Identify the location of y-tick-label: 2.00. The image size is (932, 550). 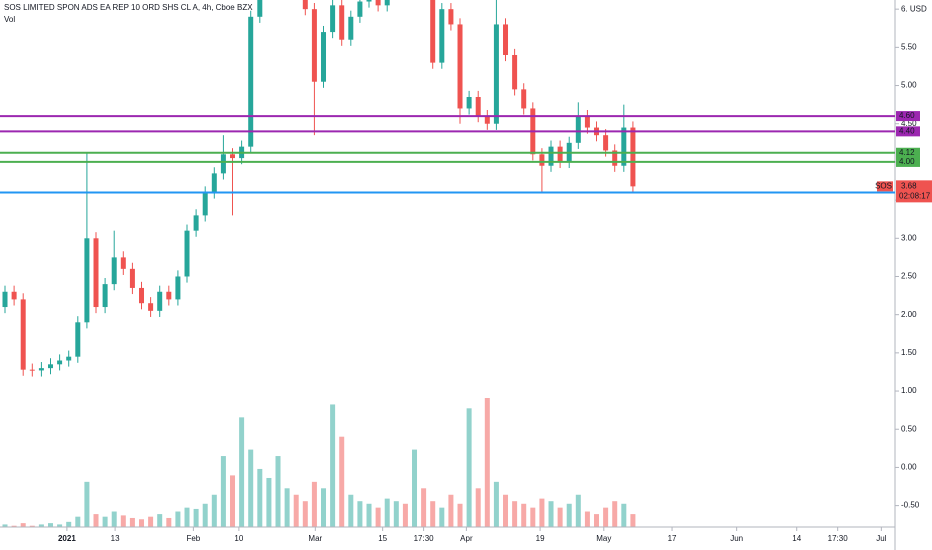
(909, 314).